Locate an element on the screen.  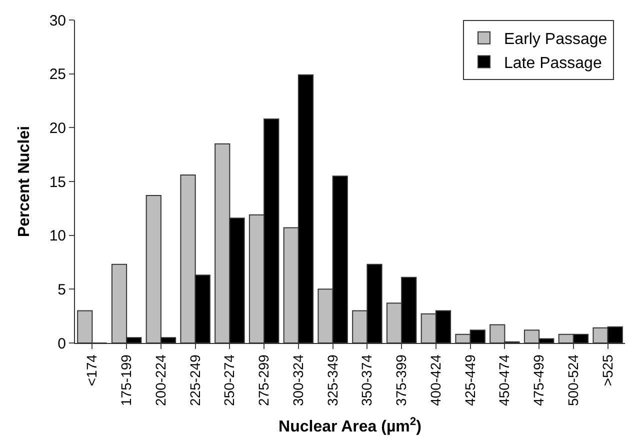
x-tick-label: 175-199 is located at coordinates (126, 380).